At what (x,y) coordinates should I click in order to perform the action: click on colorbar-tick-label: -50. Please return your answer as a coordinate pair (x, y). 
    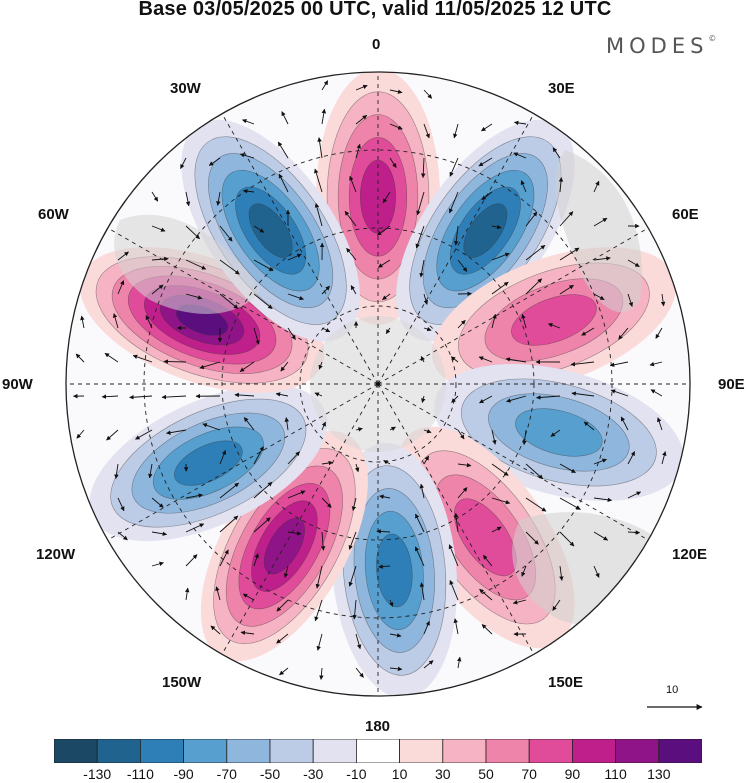
    Looking at the image, I should click on (270, 774).